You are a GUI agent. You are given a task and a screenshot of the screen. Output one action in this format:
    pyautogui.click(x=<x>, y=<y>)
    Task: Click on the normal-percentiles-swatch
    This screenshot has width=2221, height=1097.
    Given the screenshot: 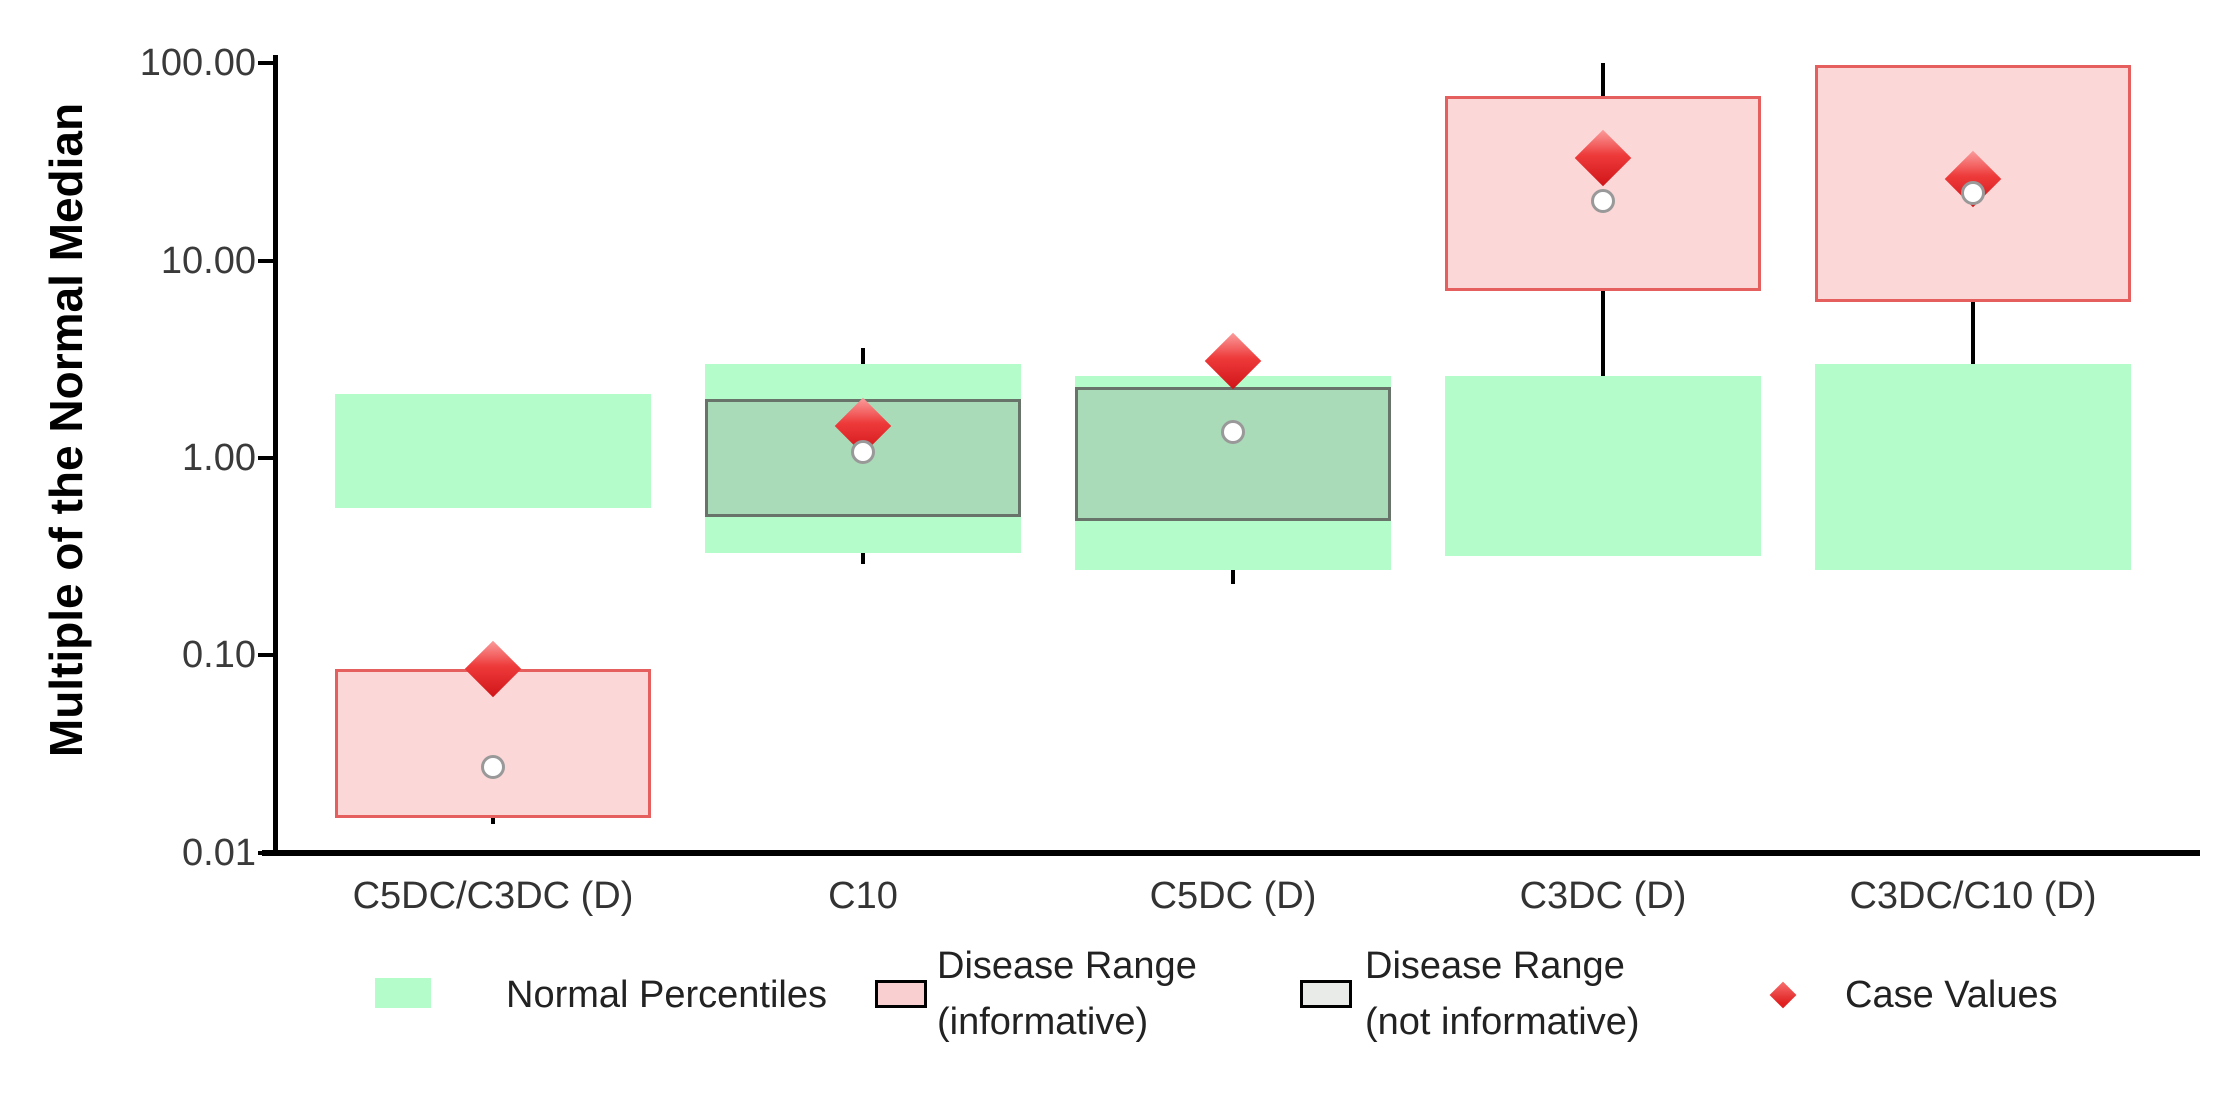 What is the action you would take?
    pyautogui.click(x=403, y=993)
    